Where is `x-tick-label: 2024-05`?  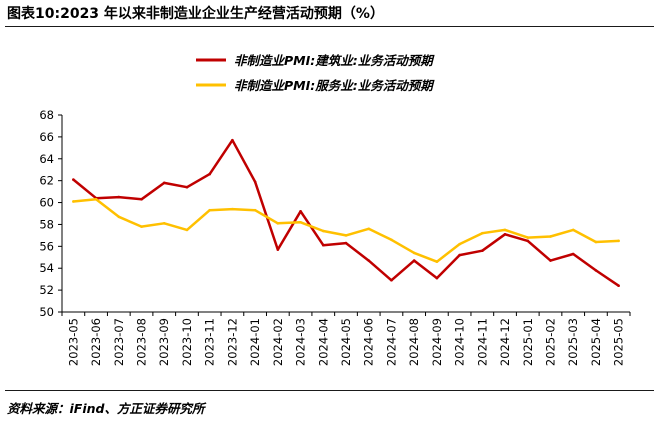
x-tick-label: 2024-05 is located at coordinates (346, 342).